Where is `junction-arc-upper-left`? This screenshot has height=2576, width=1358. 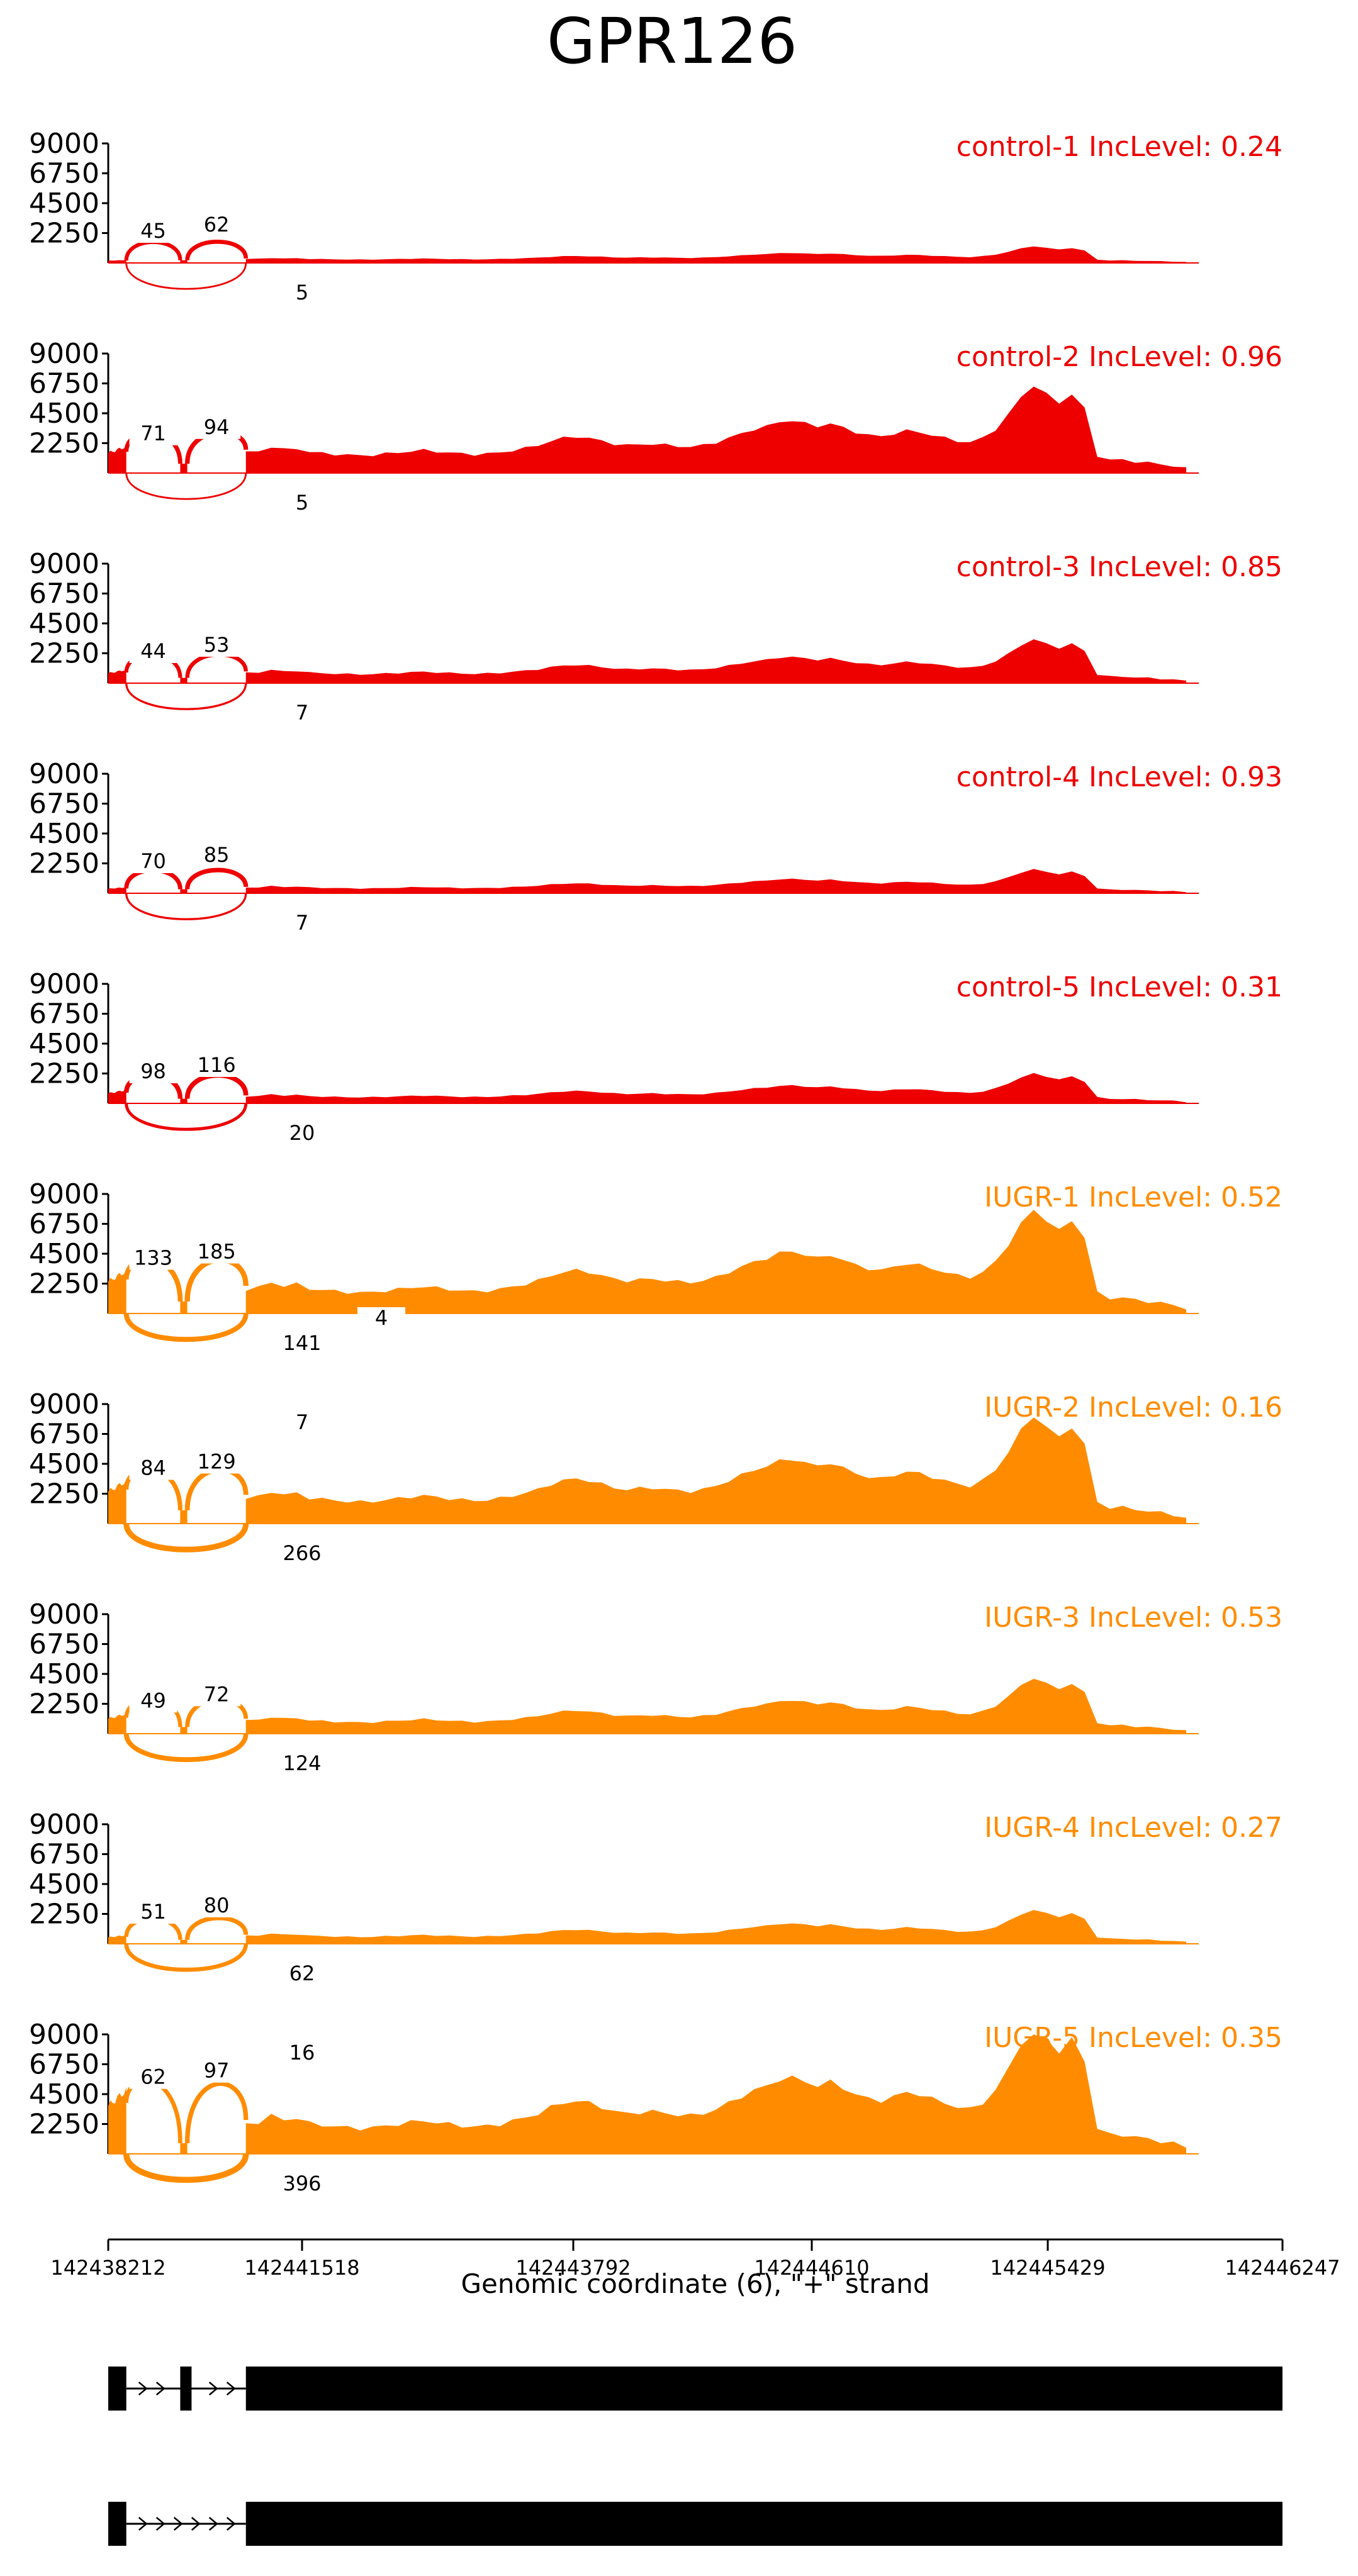
junction-arc-upper-left is located at coordinates (153, 250).